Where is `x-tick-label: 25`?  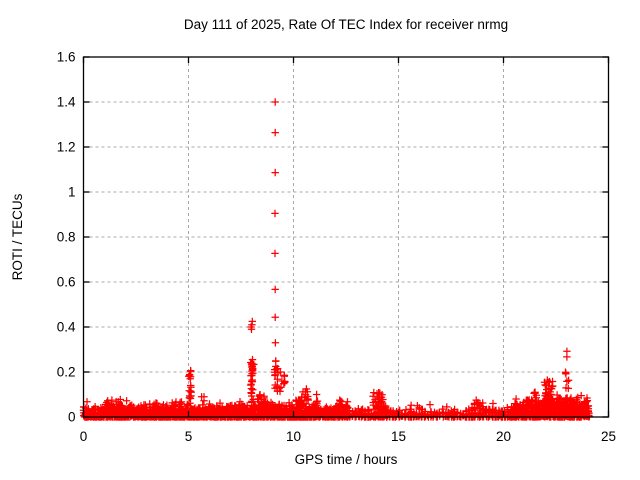 x-tick-label: 25 is located at coordinates (608, 436).